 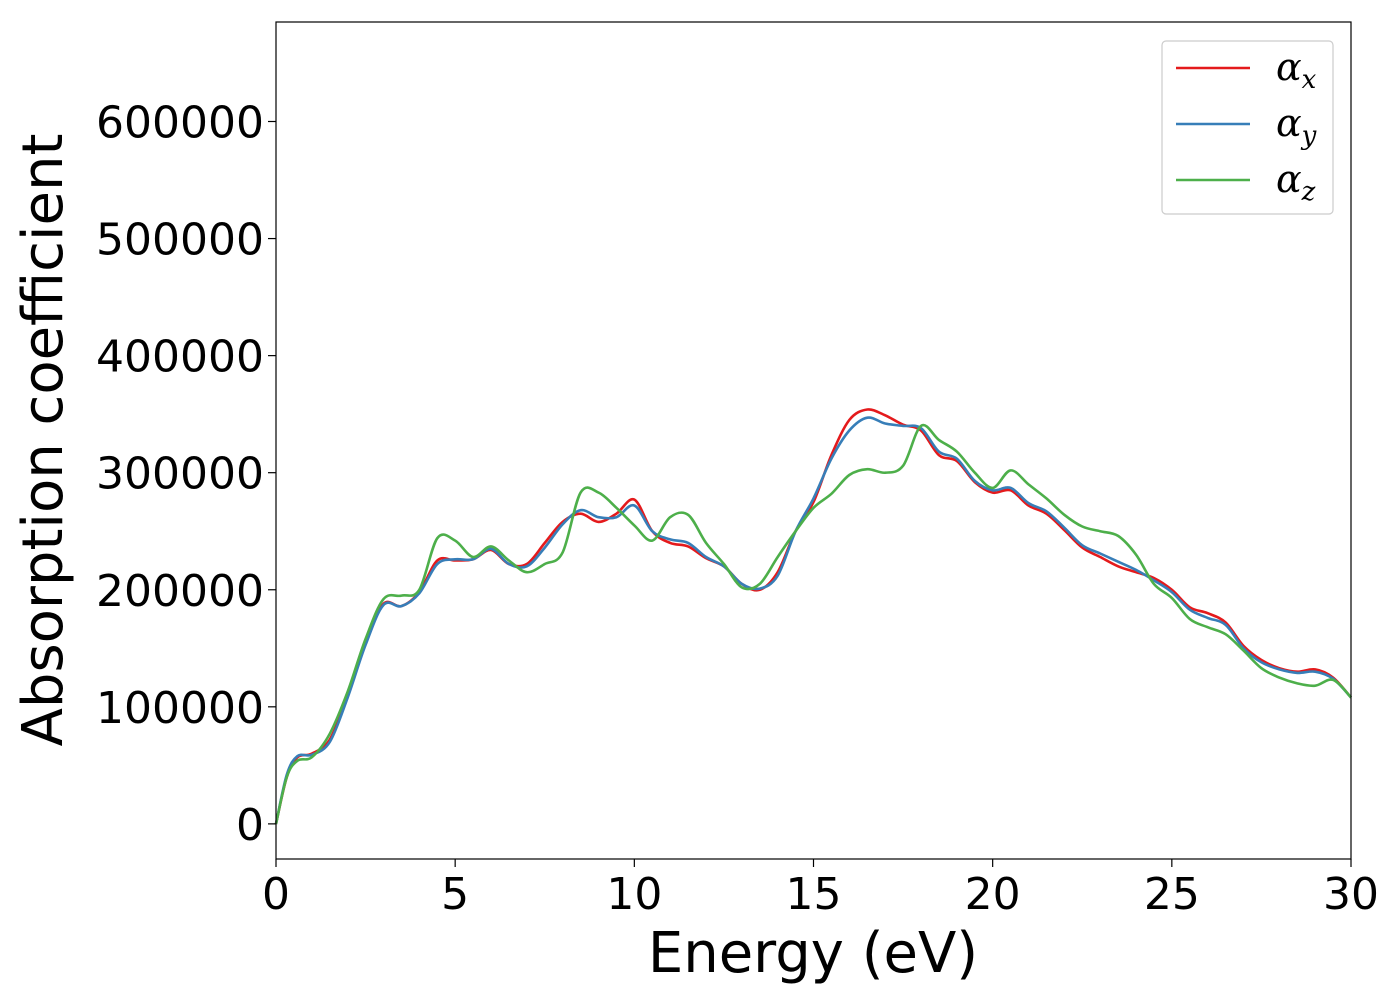 I want to click on x-tick-label: 15, so click(x=814, y=894).